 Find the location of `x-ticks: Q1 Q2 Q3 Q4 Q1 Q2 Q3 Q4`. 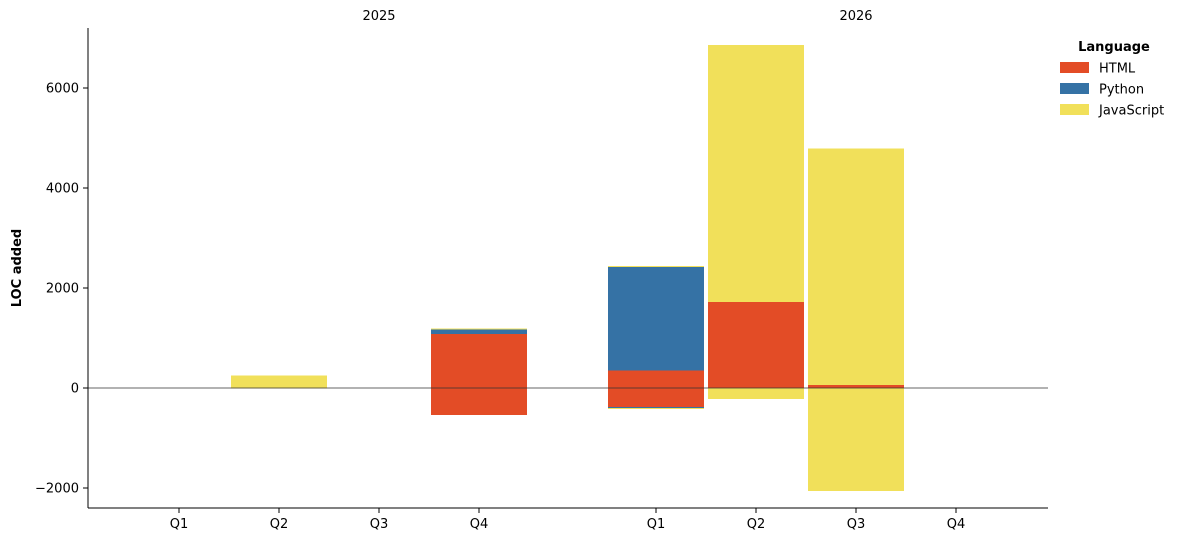

x-ticks: Q1 Q2 Q3 Q4 Q1 Q2 Q3 Q4 is located at coordinates (568, 520).